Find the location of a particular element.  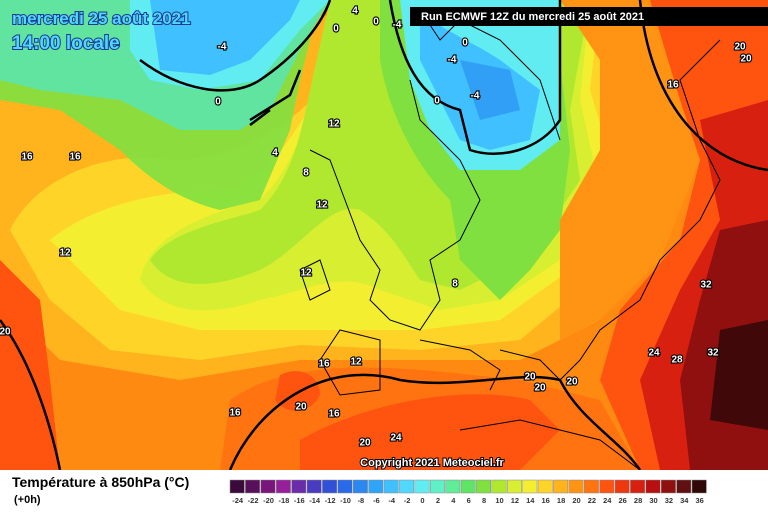

colorbar-label: 20 is located at coordinates (576, 500).